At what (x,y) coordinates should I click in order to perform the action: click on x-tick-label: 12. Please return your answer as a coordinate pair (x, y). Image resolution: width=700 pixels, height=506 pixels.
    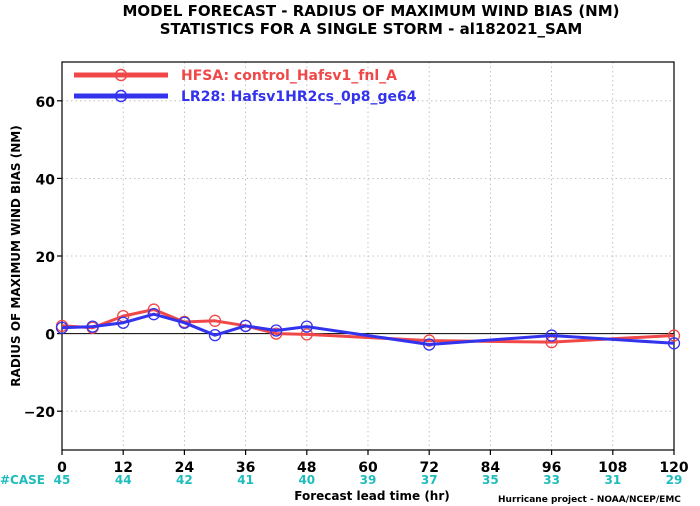
    Looking at the image, I should click on (122, 468).